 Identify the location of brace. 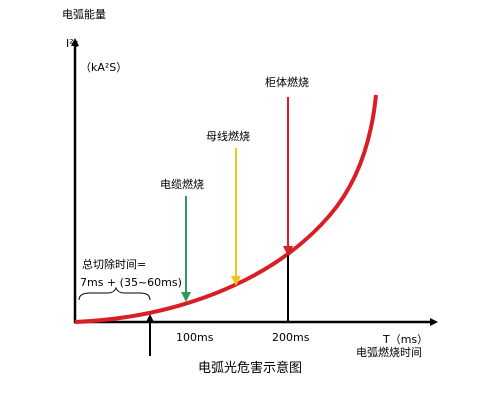
(114, 293).